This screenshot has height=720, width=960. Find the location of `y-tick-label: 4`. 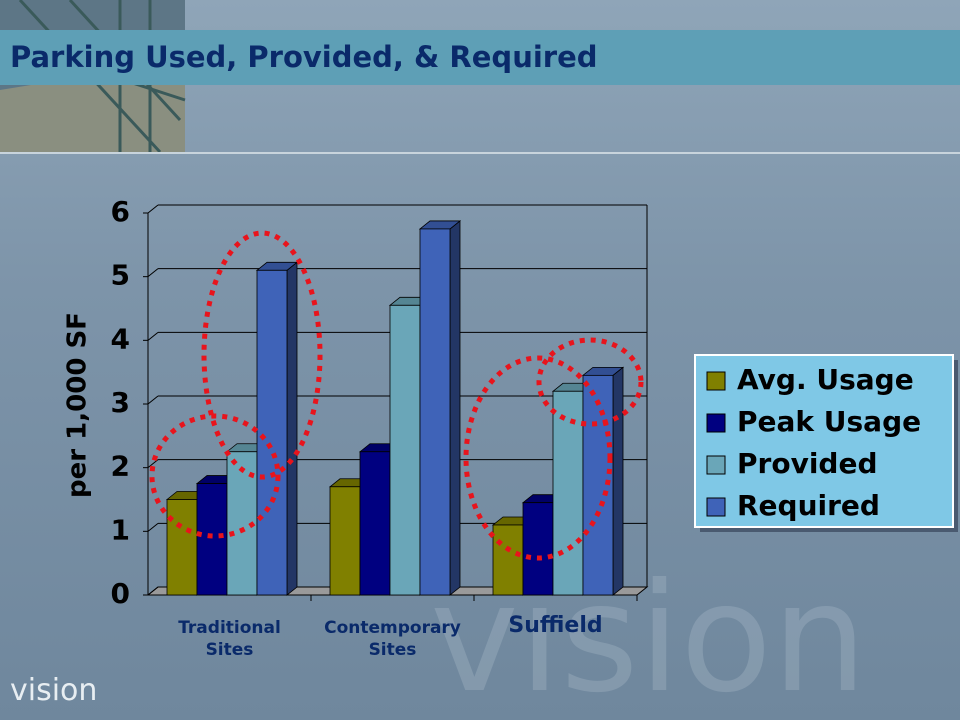

y-tick-label: 4 is located at coordinates (120, 338).